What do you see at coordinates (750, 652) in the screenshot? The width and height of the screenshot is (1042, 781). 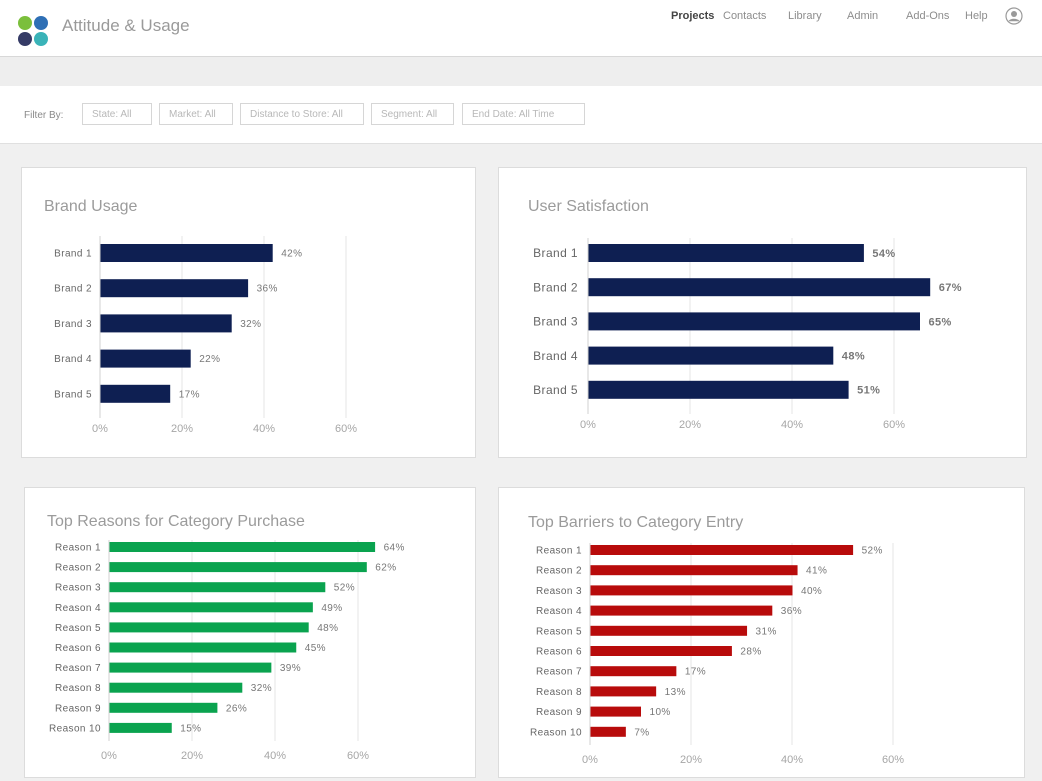 I see `data-label: 28%` at bounding box center [750, 652].